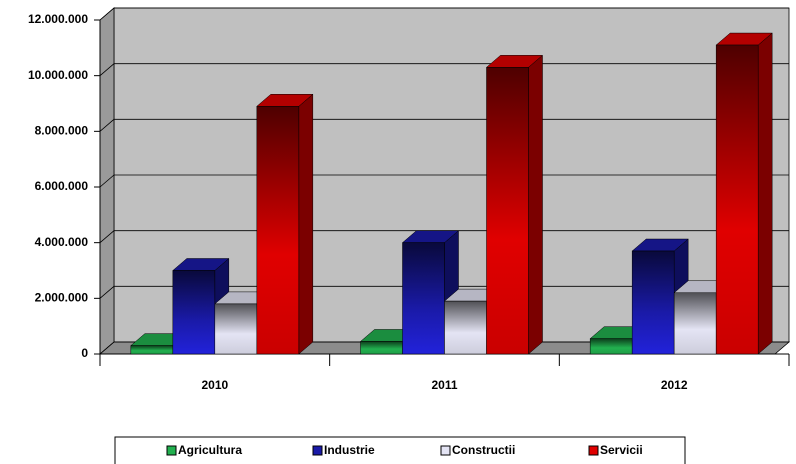 The height and width of the screenshot is (464, 796). What do you see at coordinates (349, 450) in the screenshot?
I see `legend-label: Industrie` at bounding box center [349, 450].